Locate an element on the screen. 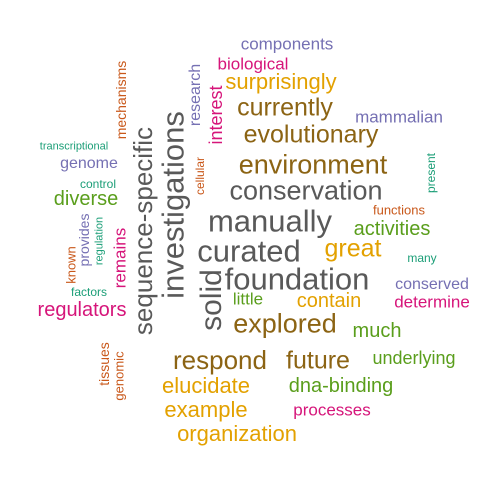  word-cellular: cellular is located at coordinates (200, 176).